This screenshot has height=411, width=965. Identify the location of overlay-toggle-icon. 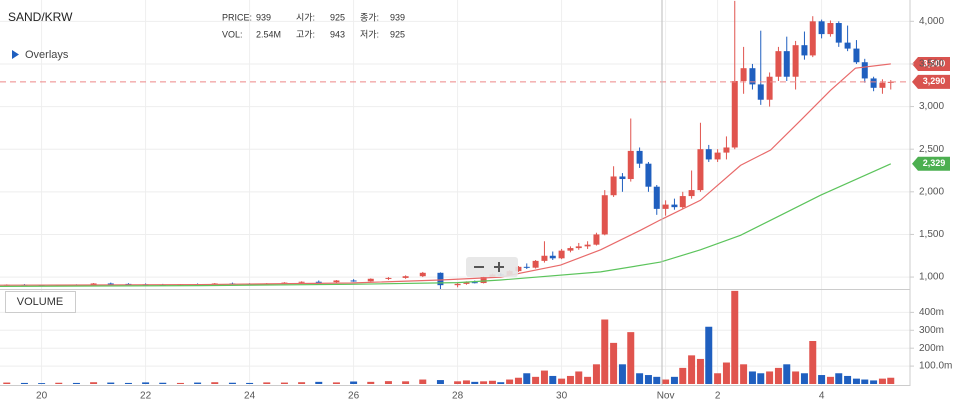
(15, 54).